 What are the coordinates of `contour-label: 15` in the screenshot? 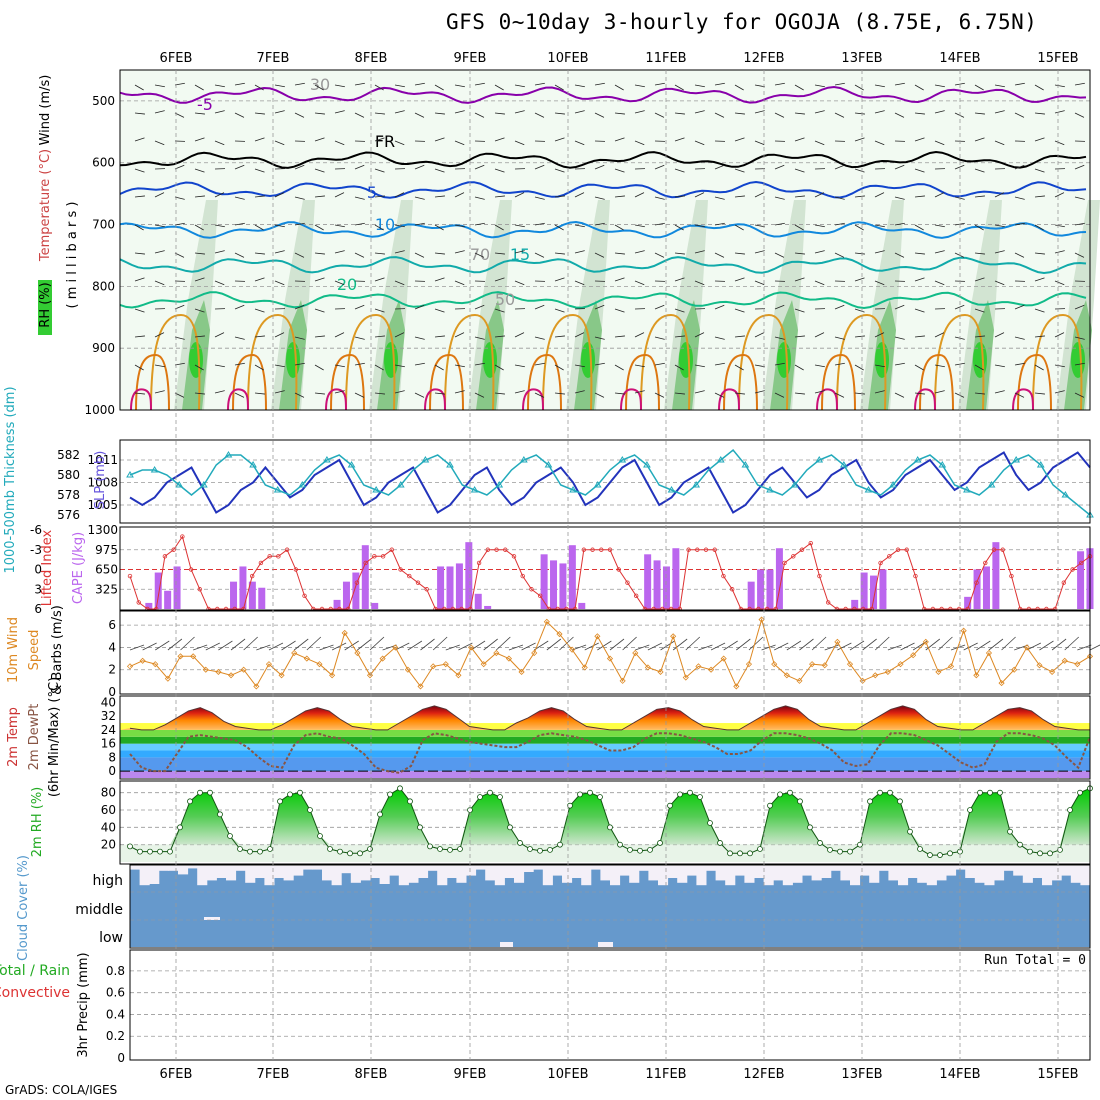 It's located at (520, 254).